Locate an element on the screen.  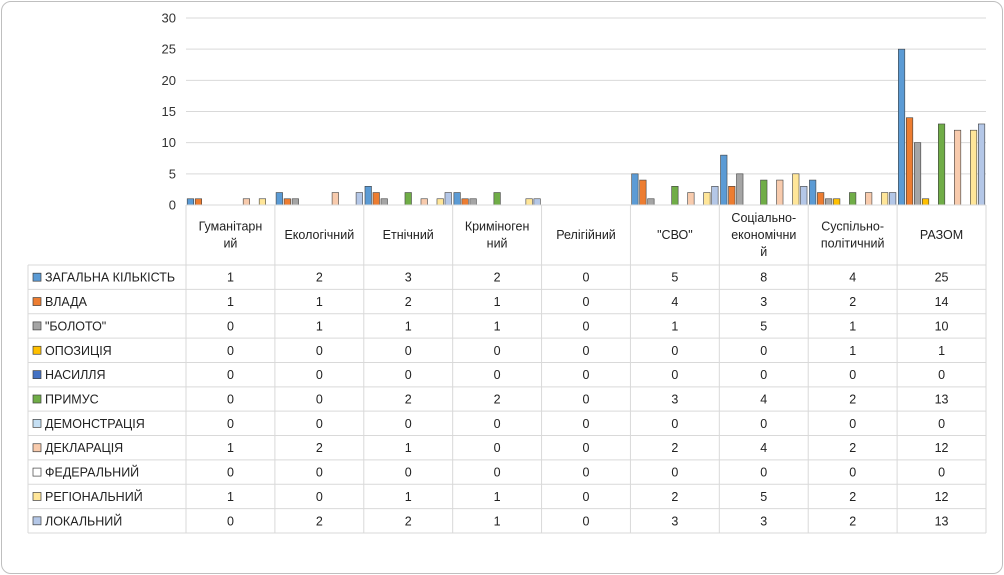
legend-entry: ФЕДЕРАЛЬНИЙ is located at coordinates (92, 472).